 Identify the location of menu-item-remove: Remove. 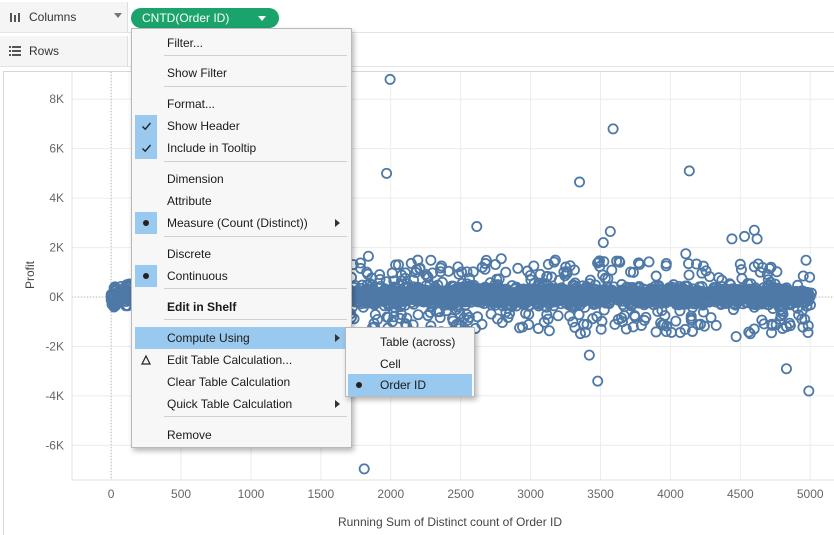
(241, 435).